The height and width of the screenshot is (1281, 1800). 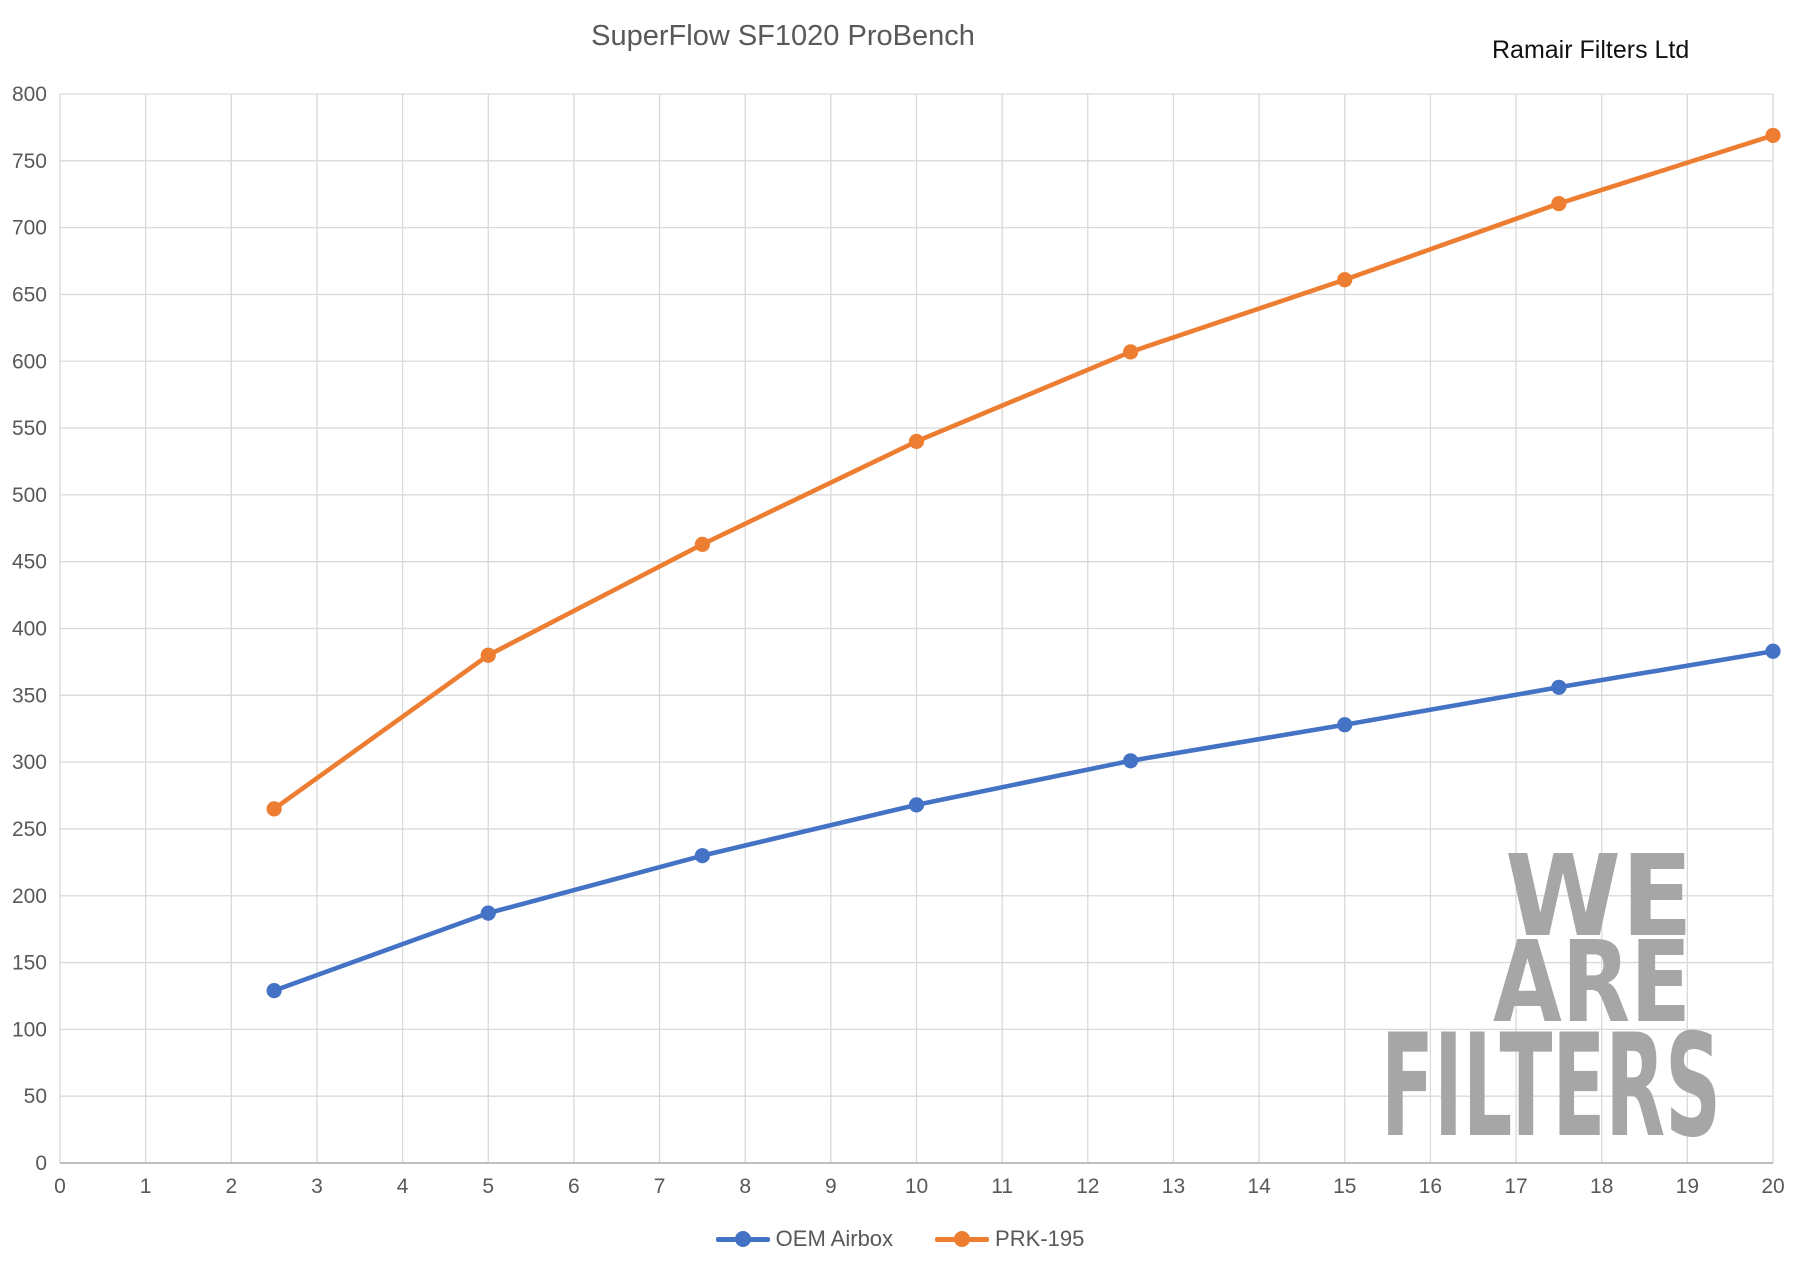 What do you see at coordinates (1173, 1186) in the screenshot?
I see `svg-text: 13` at bounding box center [1173, 1186].